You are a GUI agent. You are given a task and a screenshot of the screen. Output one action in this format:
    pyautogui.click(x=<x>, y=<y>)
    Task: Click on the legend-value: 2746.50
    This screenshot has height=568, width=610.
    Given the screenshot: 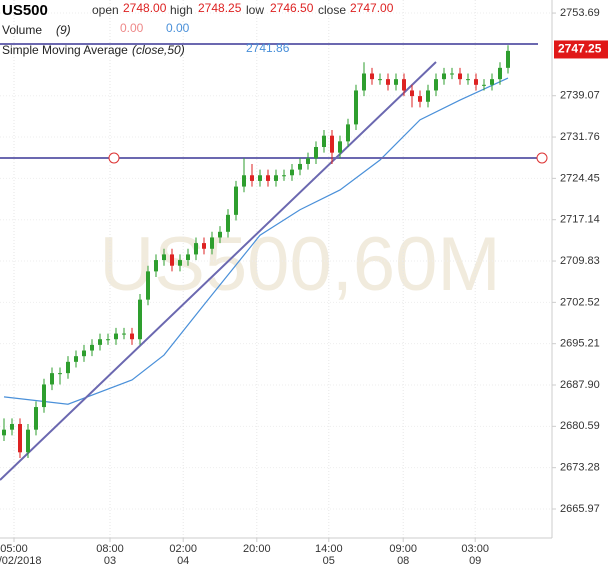 What is the action you would take?
    pyautogui.click(x=292, y=8)
    